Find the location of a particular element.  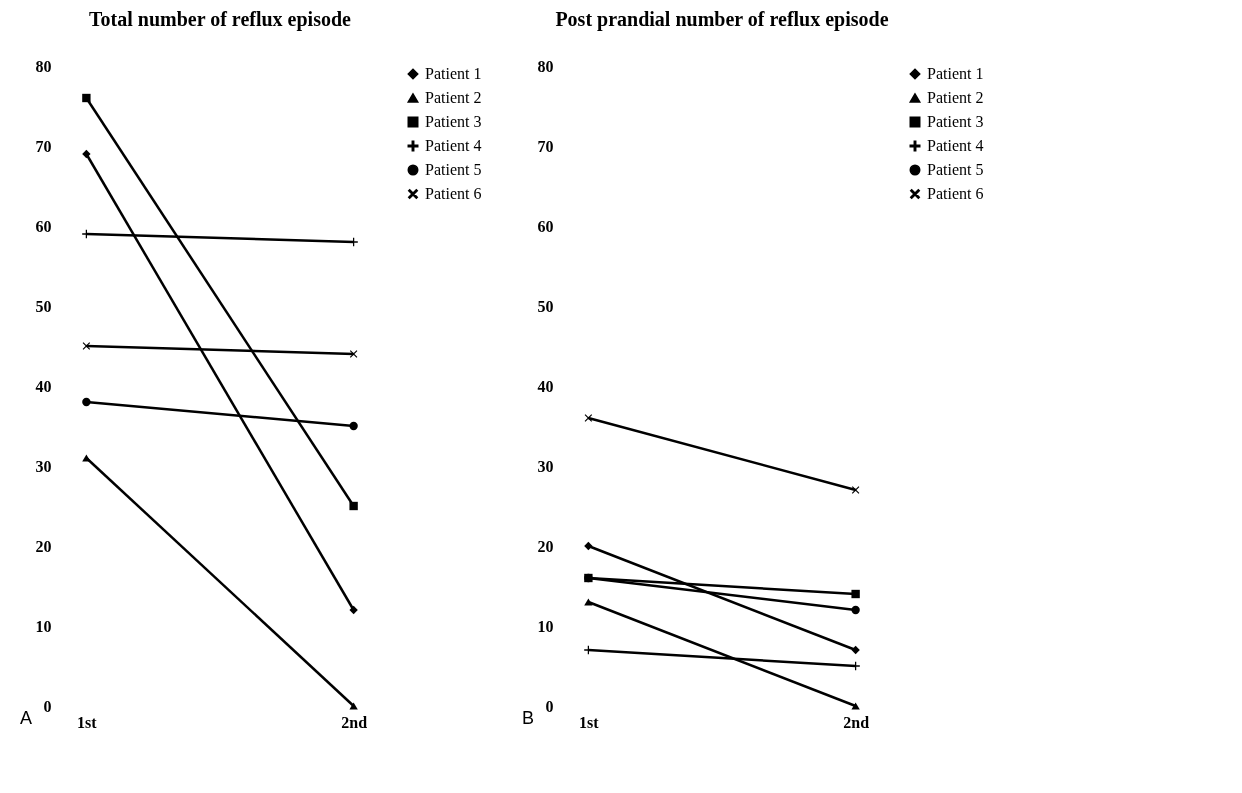

chart-title: Post prandial number of reflux episode is located at coordinates (722, 19).